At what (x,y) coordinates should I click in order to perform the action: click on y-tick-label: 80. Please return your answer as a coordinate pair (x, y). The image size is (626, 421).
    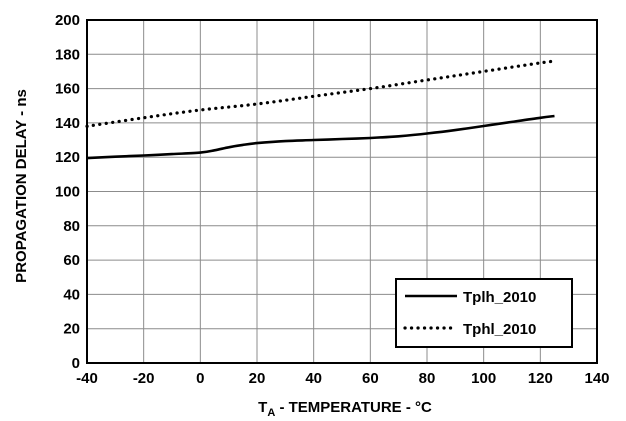
    Looking at the image, I should click on (71, 226).